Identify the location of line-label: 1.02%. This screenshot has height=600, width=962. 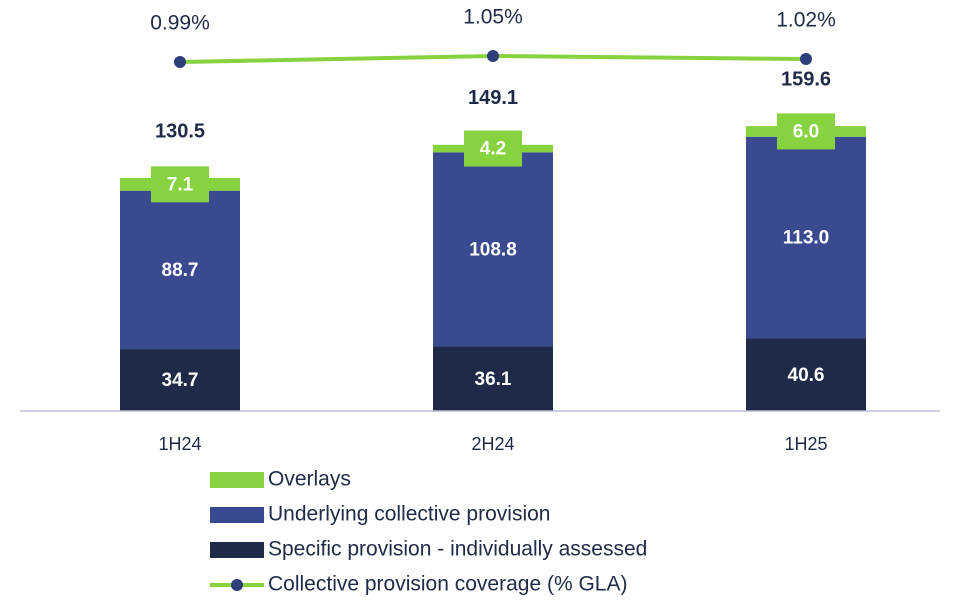
(806, 20).